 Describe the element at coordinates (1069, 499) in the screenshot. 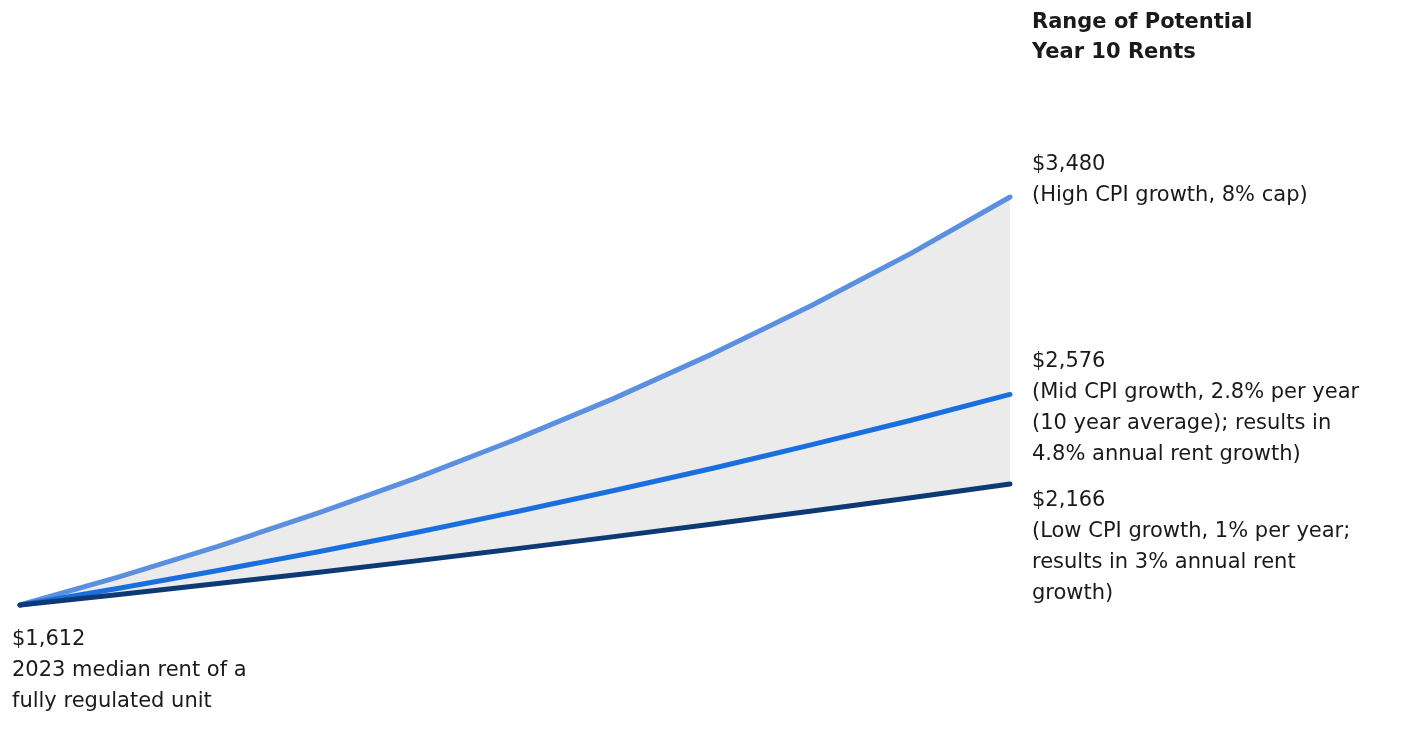

I see `data-label: $2,166` at that location.